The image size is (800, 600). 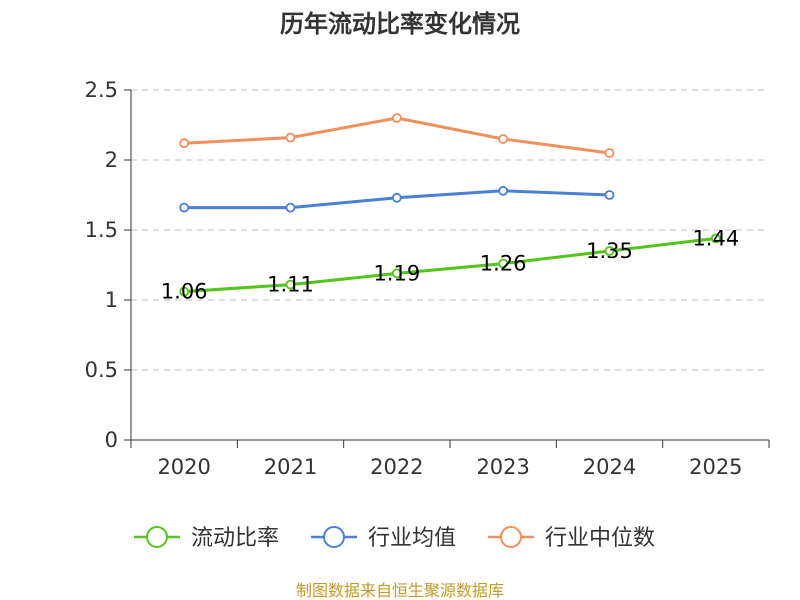 I want to click on x-tick-label: 2024, so click(x=609, y=467).